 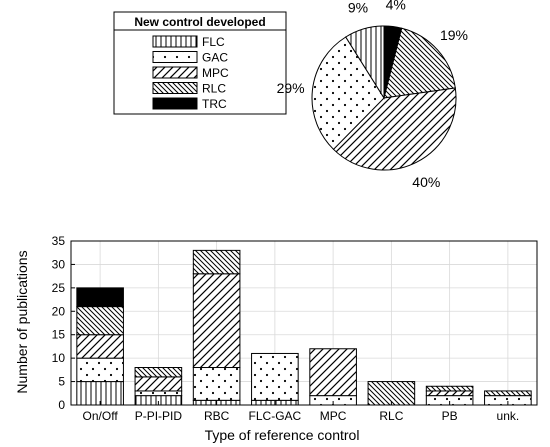 What do you see at coordinates (454, 35) in the screenshot?
I see `pie-label-rlc: 19%` at bounding box center [454, 35].